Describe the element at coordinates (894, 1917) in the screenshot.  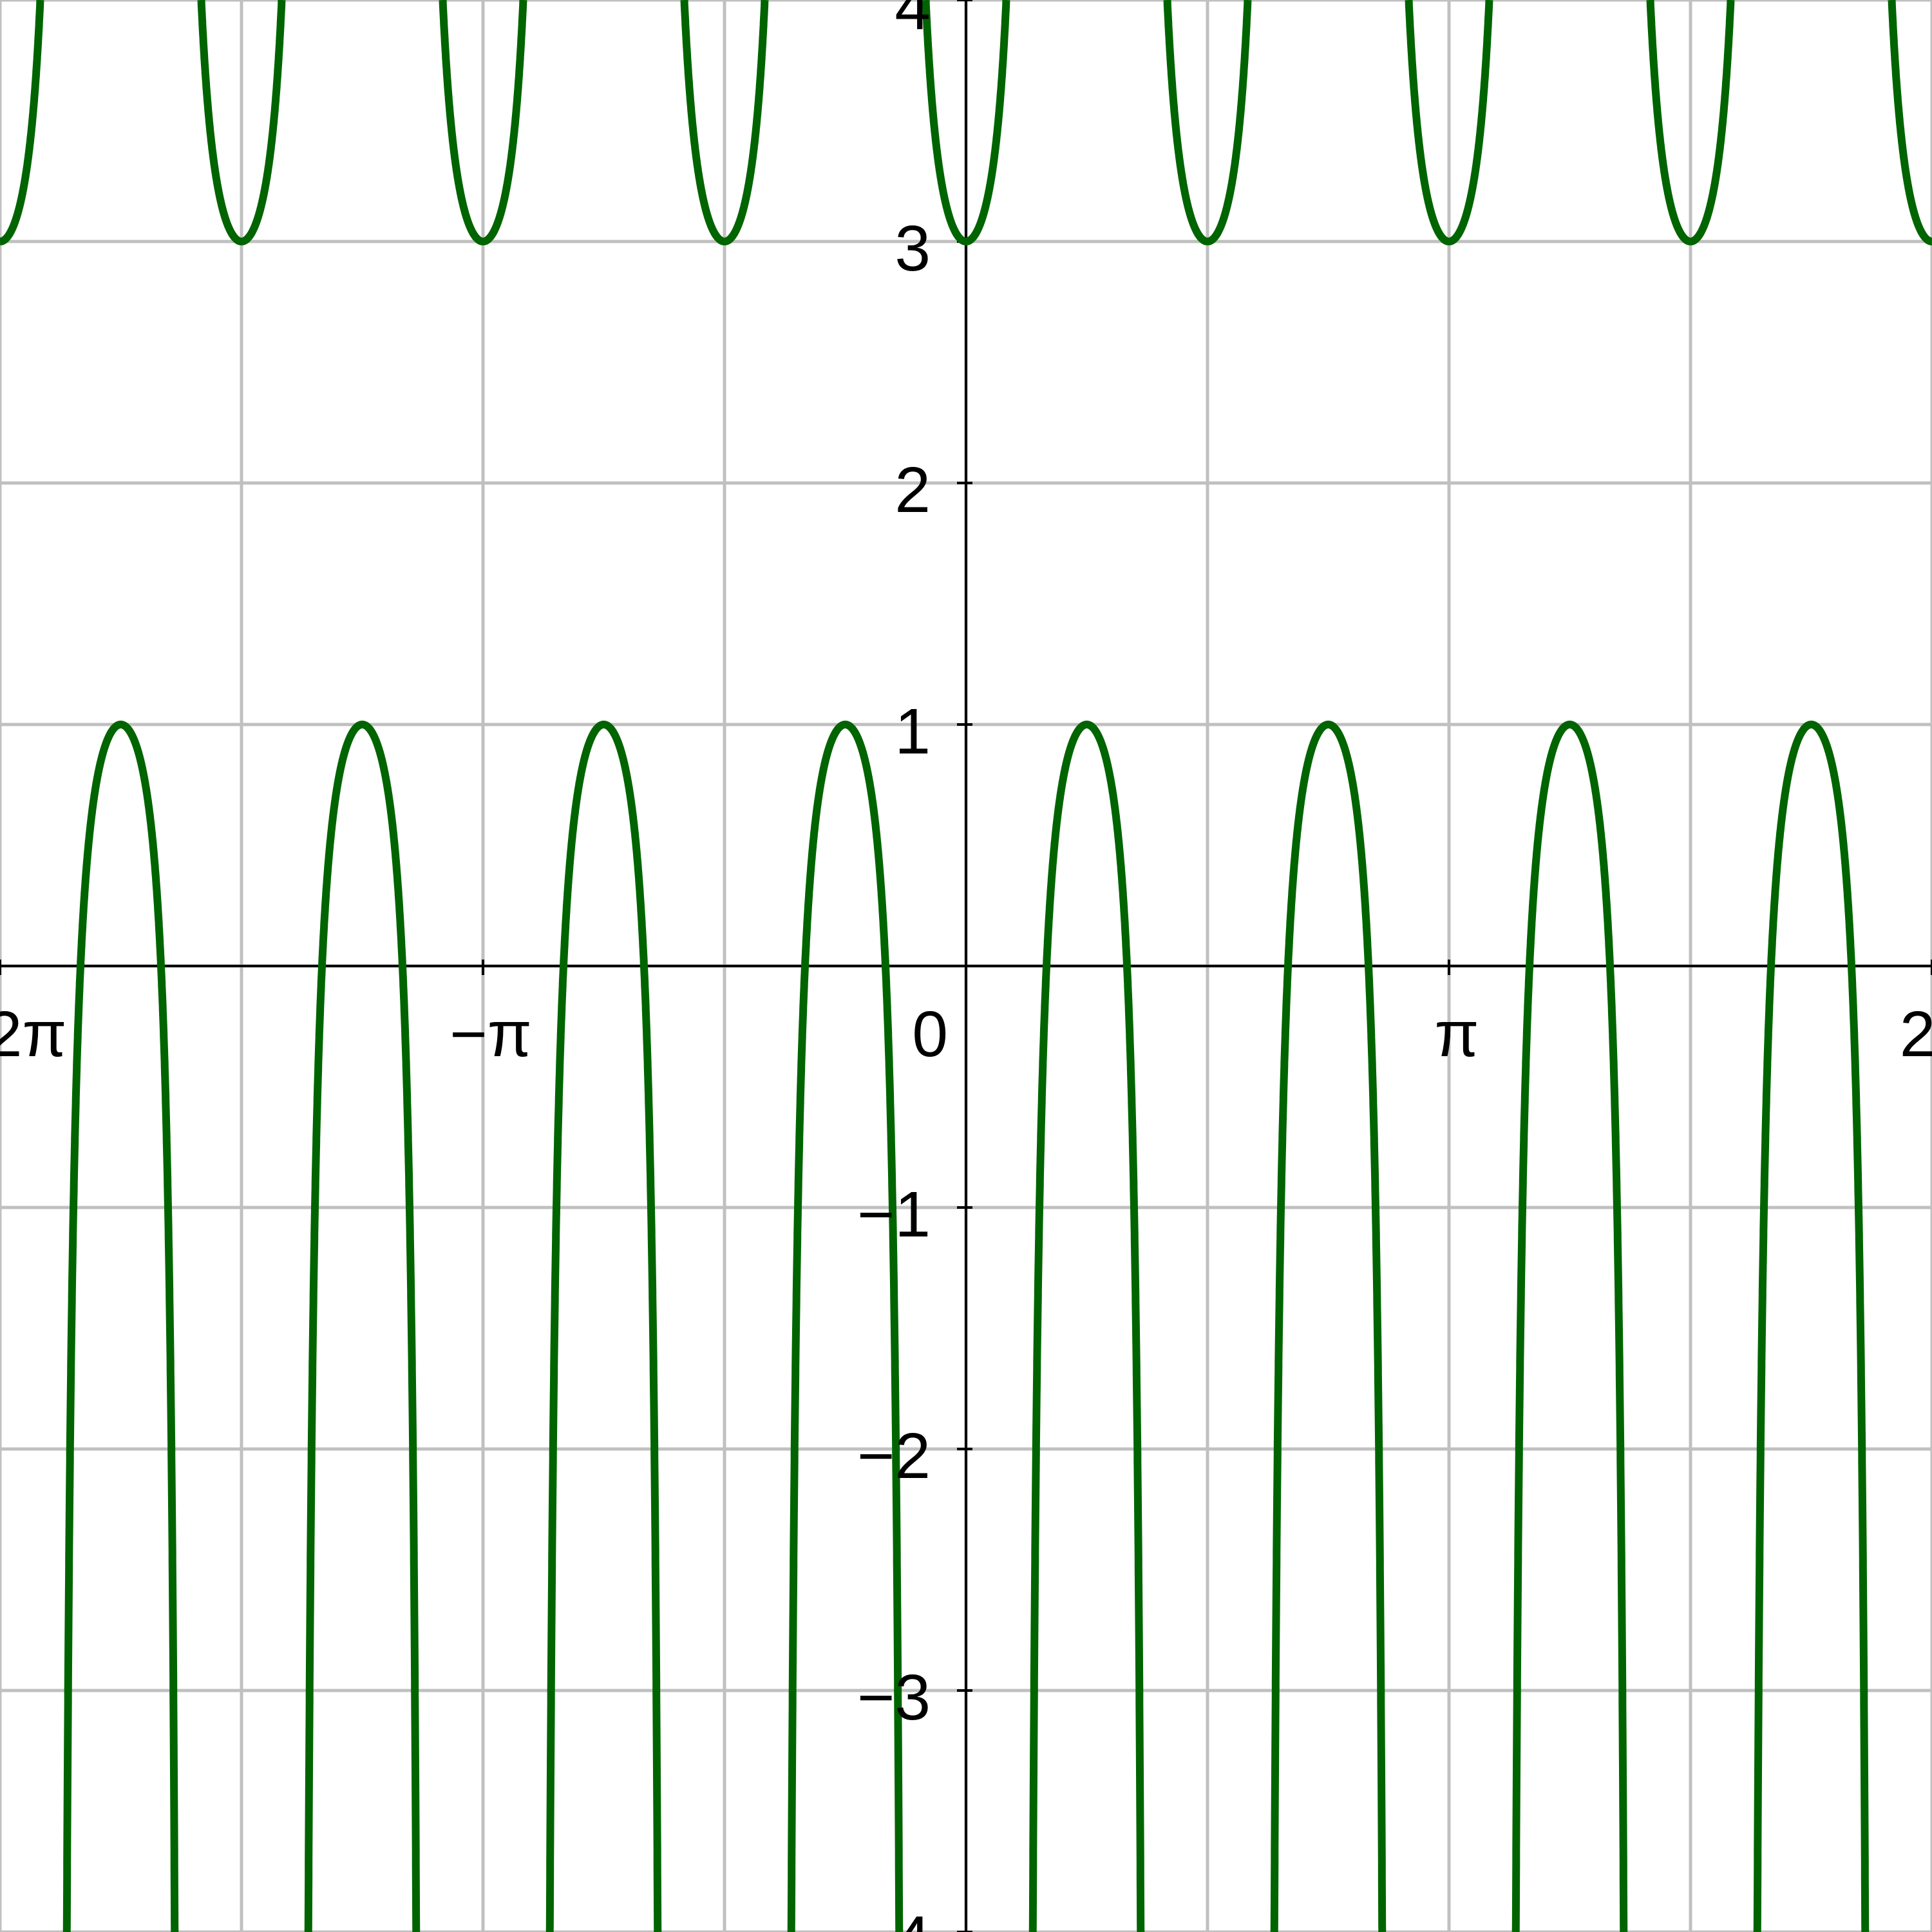
I see `y-tick-label: −4` at that location.